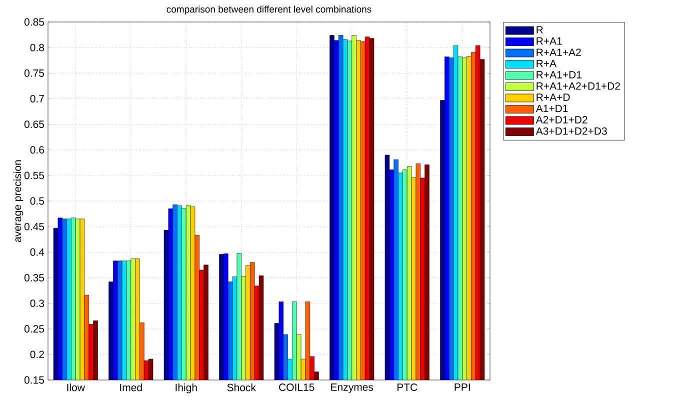  What do you see at coordinates (553, 97) in the screenshot?
I see `legend-label: R+A+D` at bounding box center [553, 97].